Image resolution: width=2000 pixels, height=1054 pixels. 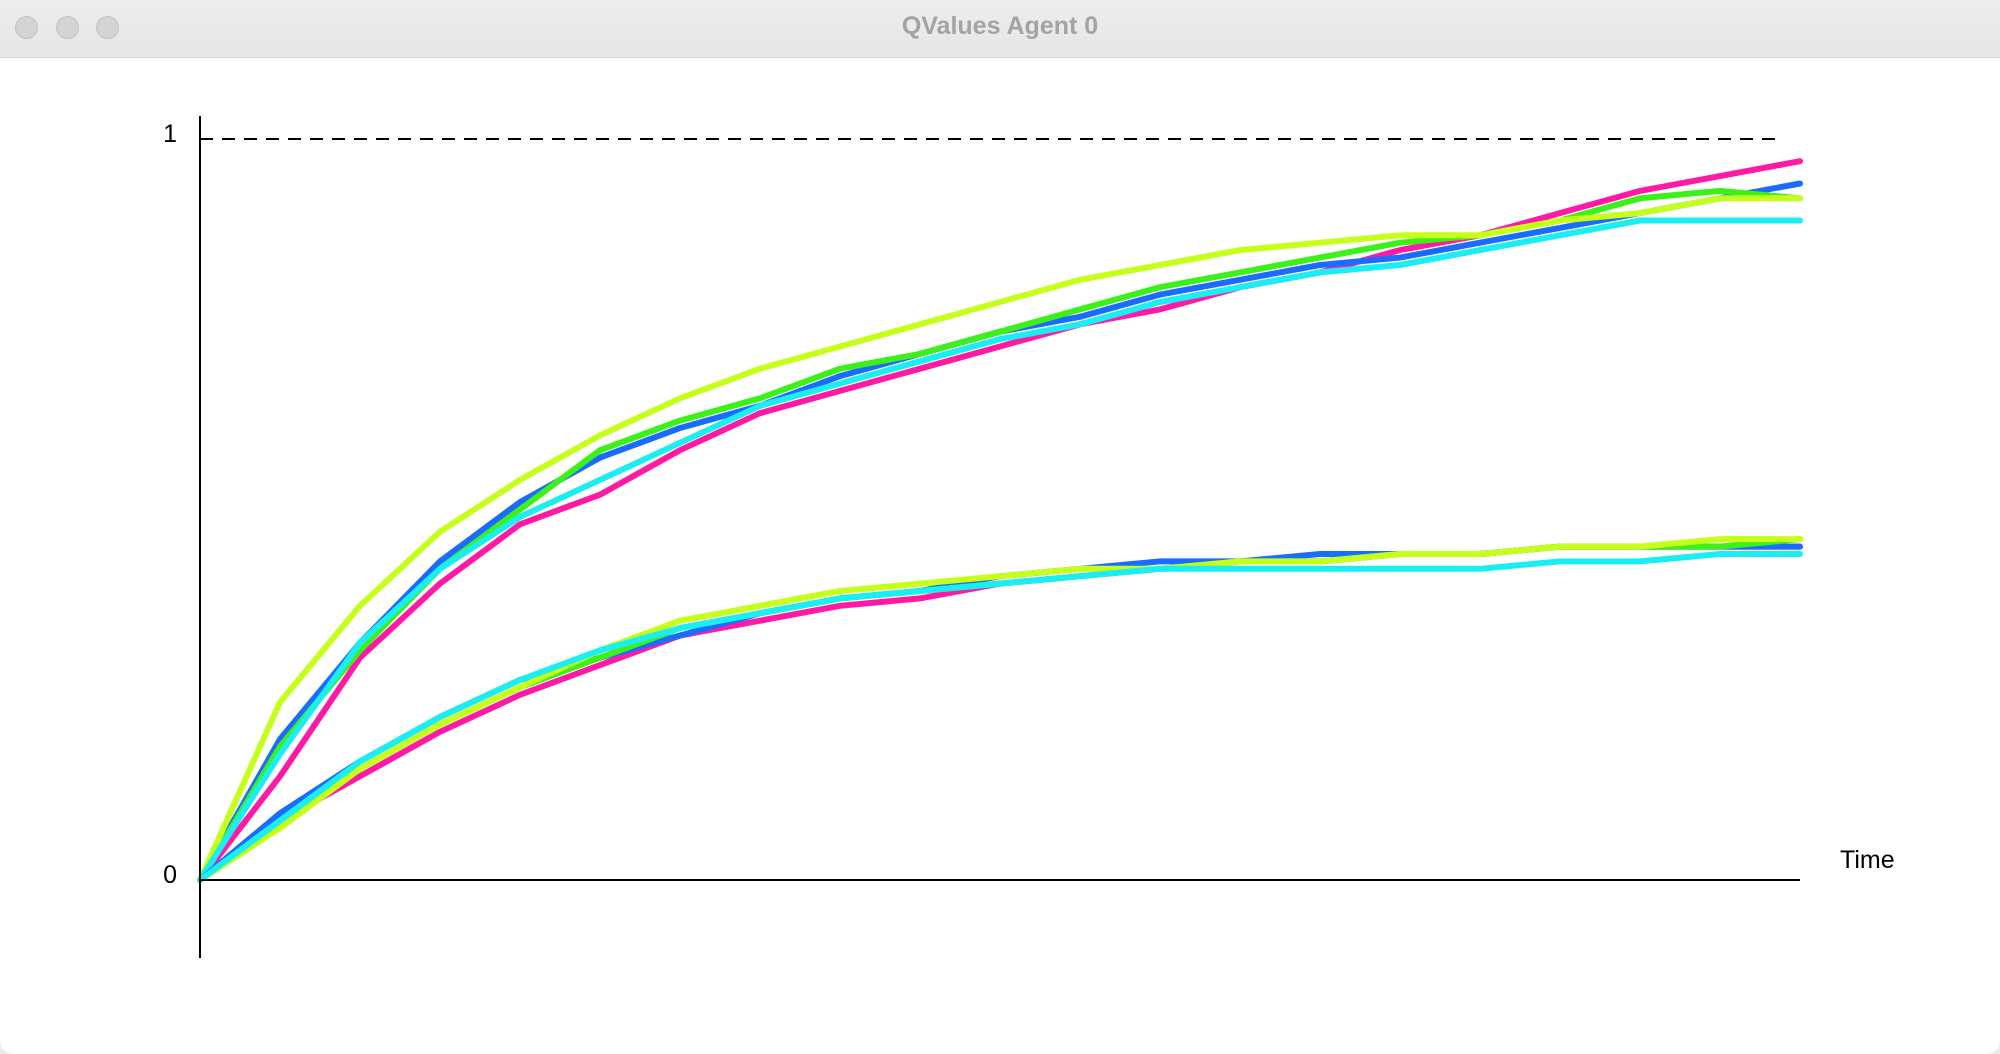 What do you see at coordinates (107, 27) in the screenshot?
I see `zoom-window-button` at bounding box center [107, 27].